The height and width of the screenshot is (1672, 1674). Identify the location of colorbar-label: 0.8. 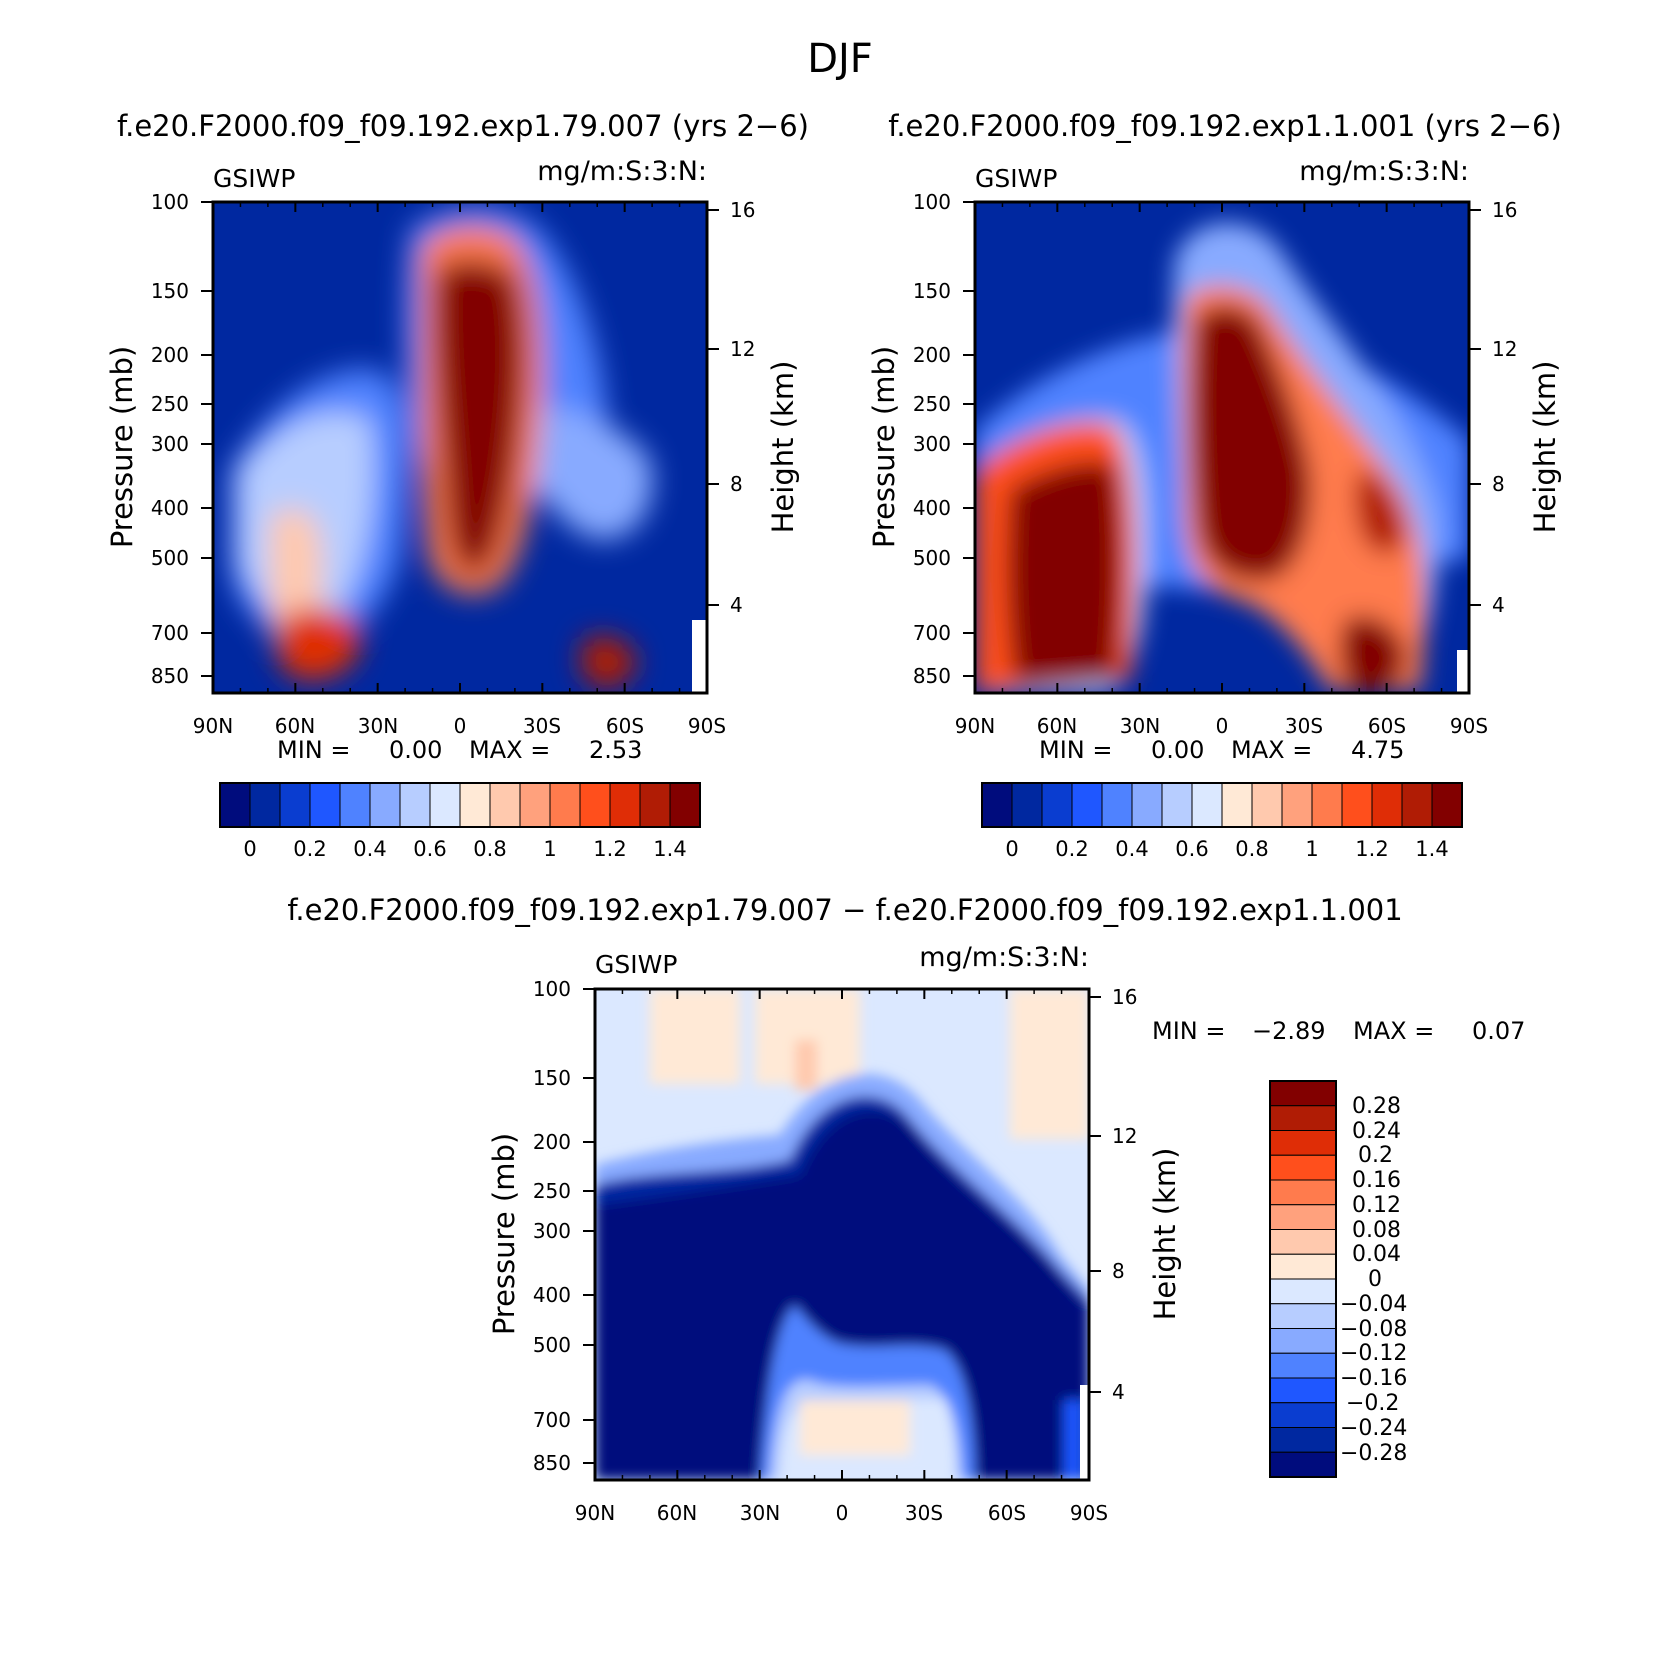
(1251, 849).